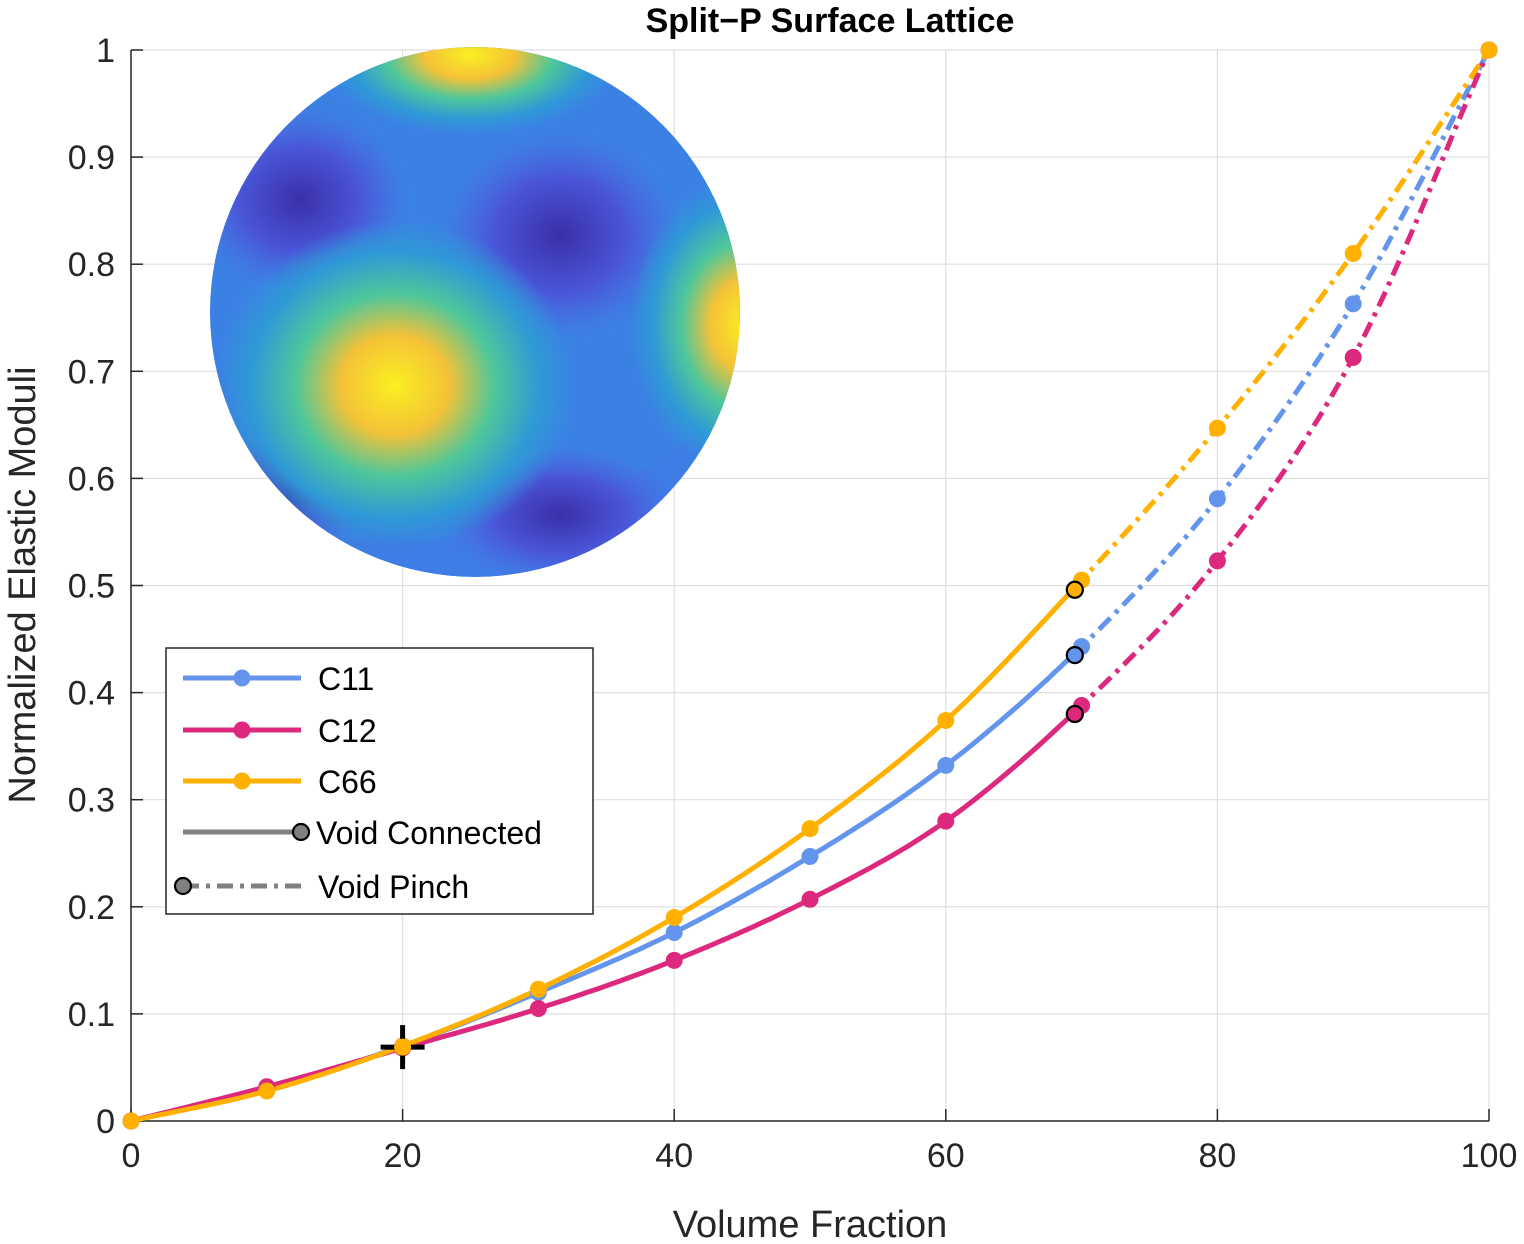  Describe the element at coordinates (242, 678) in the screenshot. I see `legend-marker-c11` at that location.